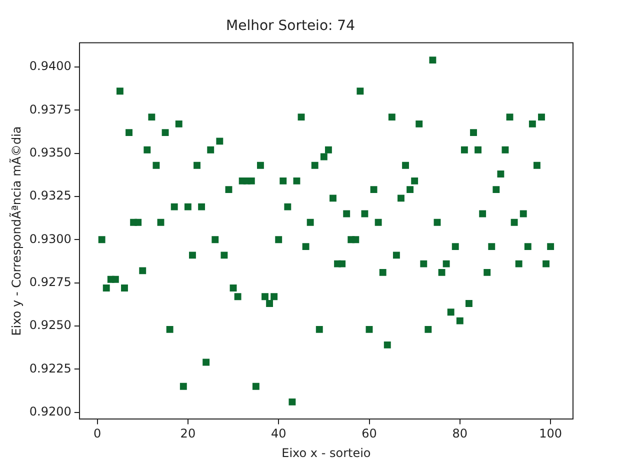  I want to click on x-axis-title: Eixo x - sorteio, so click(326, 453).